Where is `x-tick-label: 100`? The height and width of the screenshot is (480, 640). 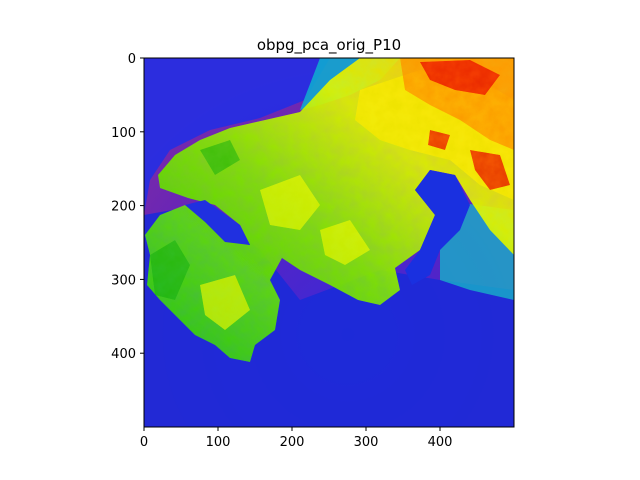
x-tick-label: 100 is located at coordinates (218, 442).